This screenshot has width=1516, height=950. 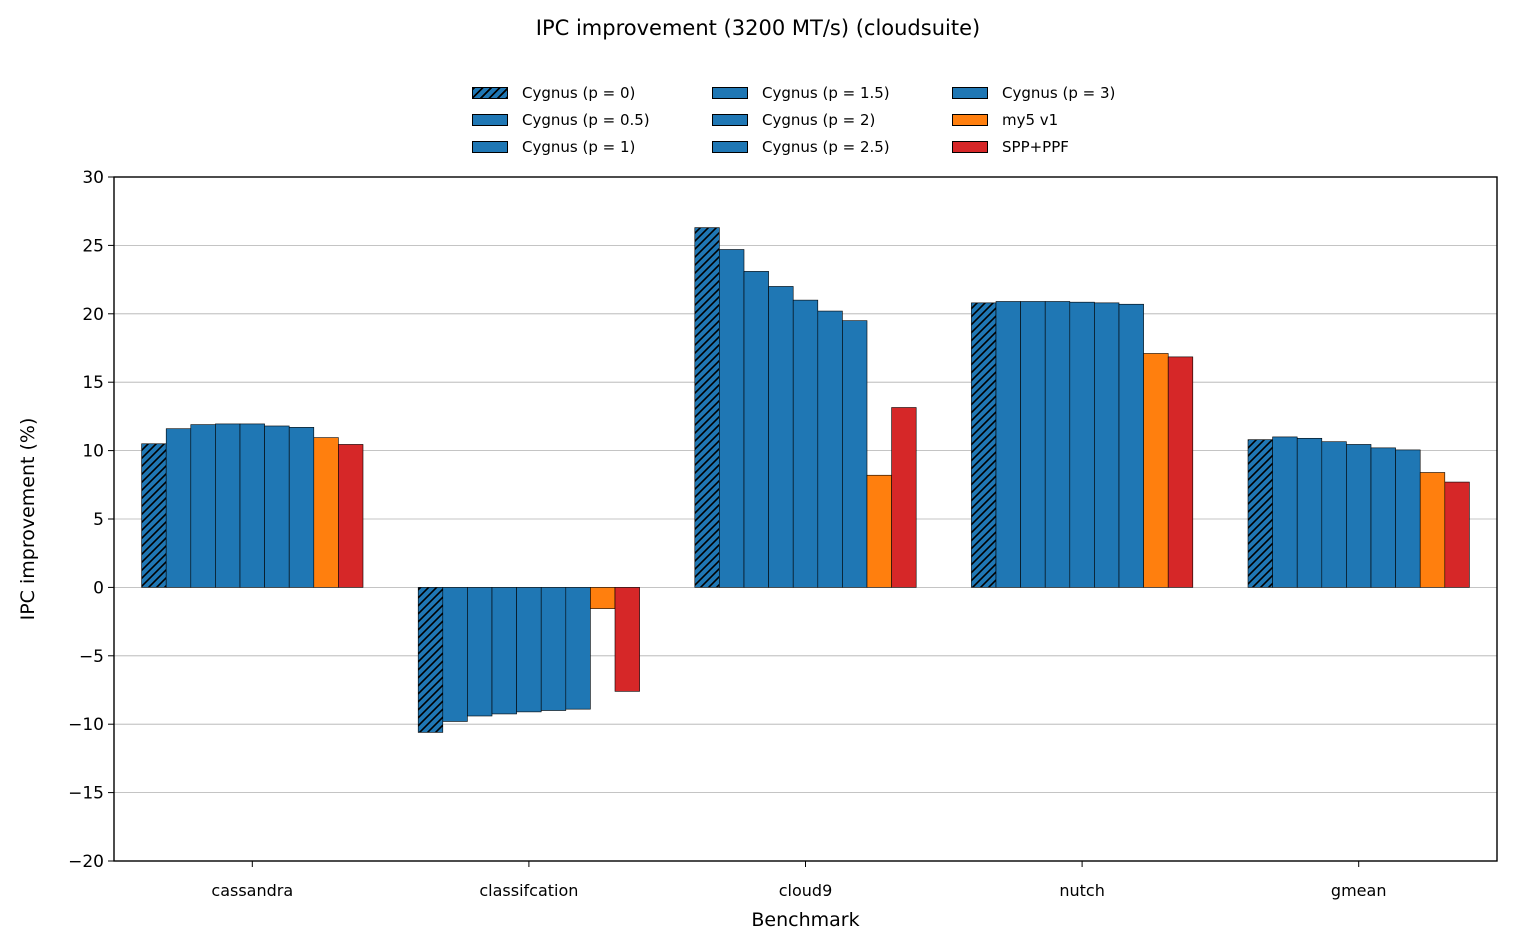 I want to click on y-tick-label: 5, so click(x=98, y=520).